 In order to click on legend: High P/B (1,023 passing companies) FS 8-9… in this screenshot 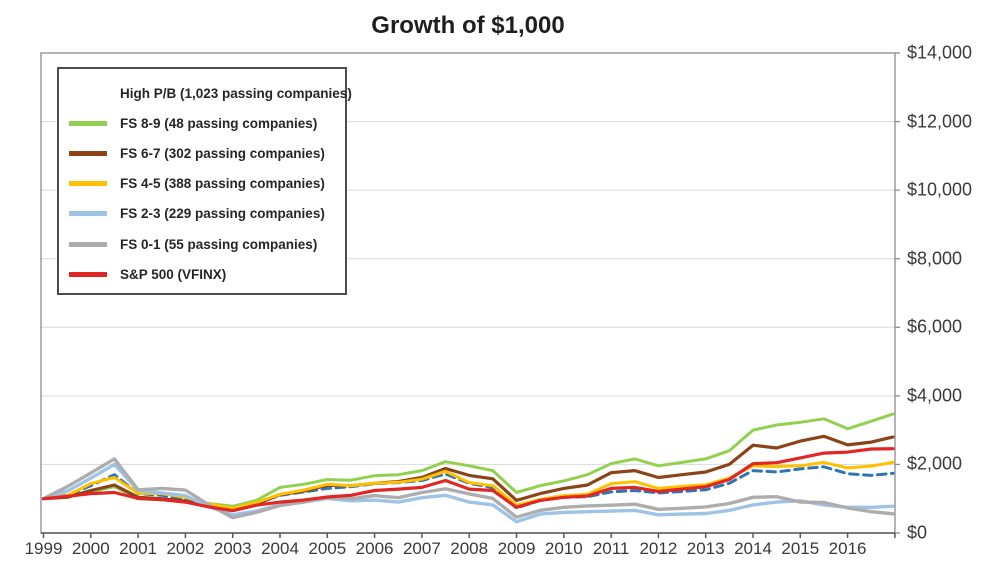, I will do `click(204, 181)`.